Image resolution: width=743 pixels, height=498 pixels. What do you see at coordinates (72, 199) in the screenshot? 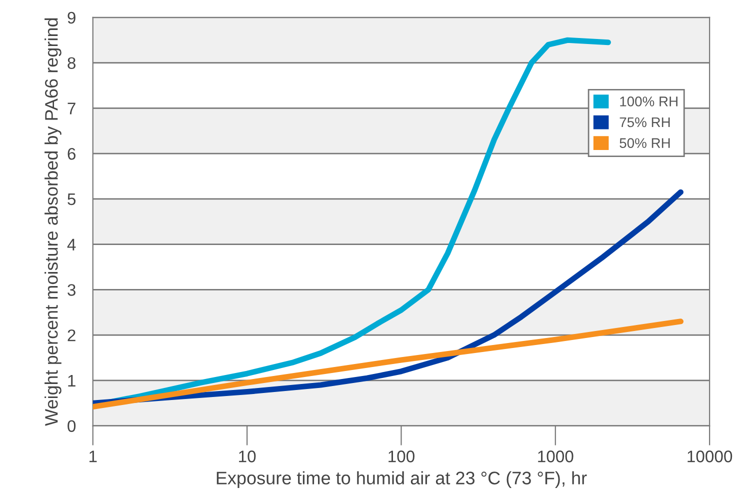
I see `y-tick-label: 5` at bounding box center [72, 199].